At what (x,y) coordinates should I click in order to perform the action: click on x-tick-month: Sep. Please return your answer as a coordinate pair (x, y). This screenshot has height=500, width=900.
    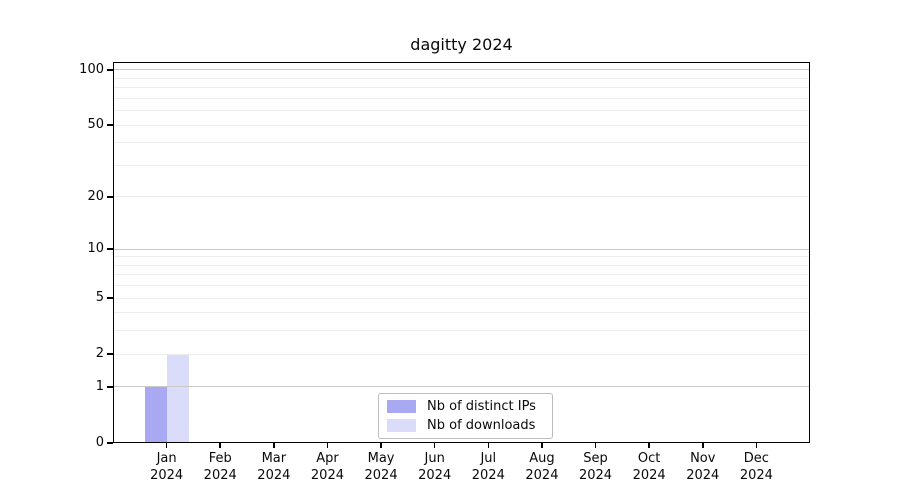
    Looking at the image, I should click on (595, 458).